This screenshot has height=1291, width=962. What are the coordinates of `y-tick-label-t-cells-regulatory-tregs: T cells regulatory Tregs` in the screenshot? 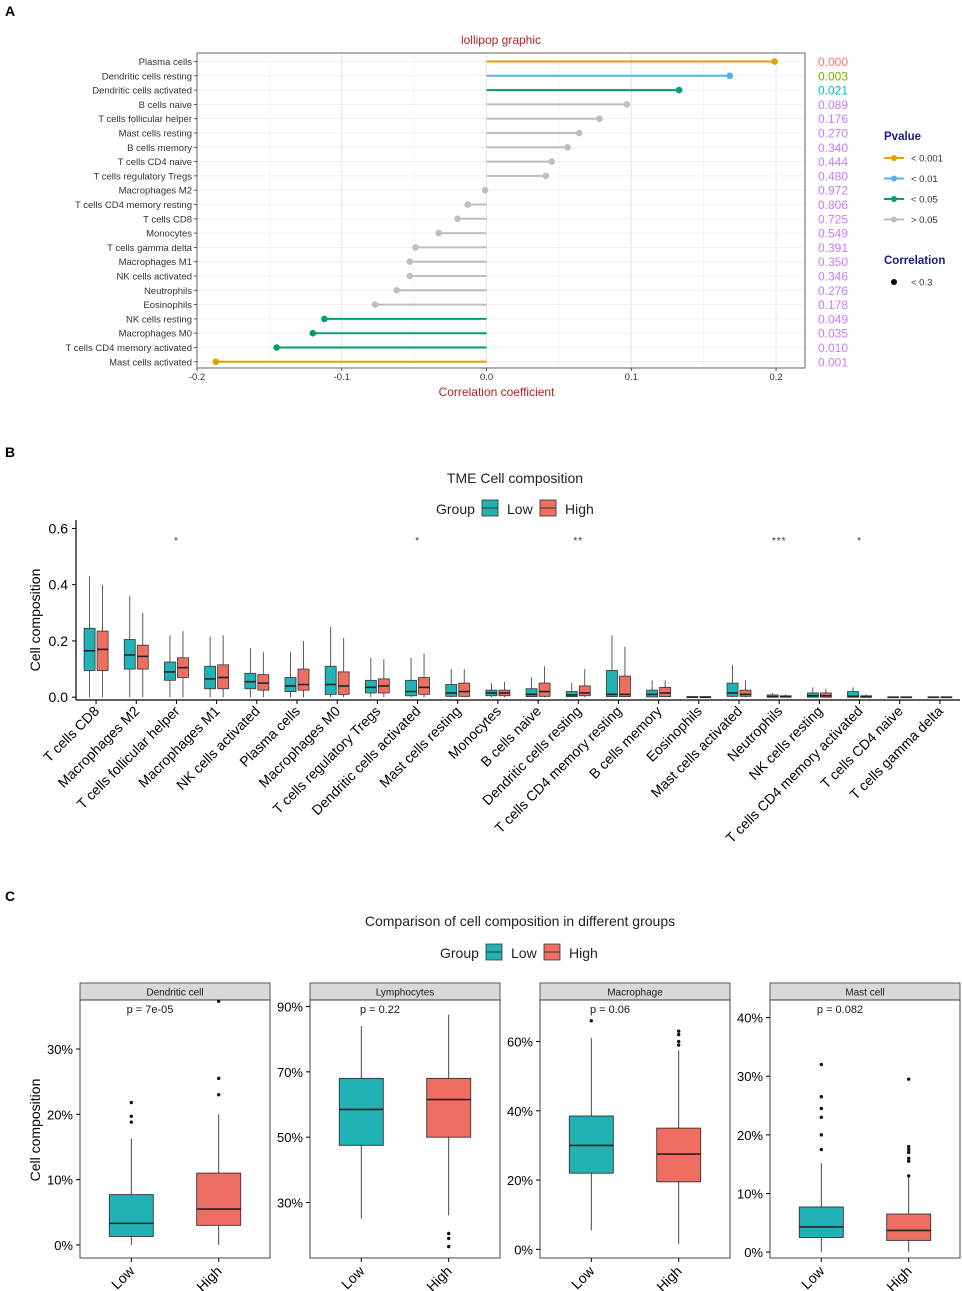 It's located at (142, 176).